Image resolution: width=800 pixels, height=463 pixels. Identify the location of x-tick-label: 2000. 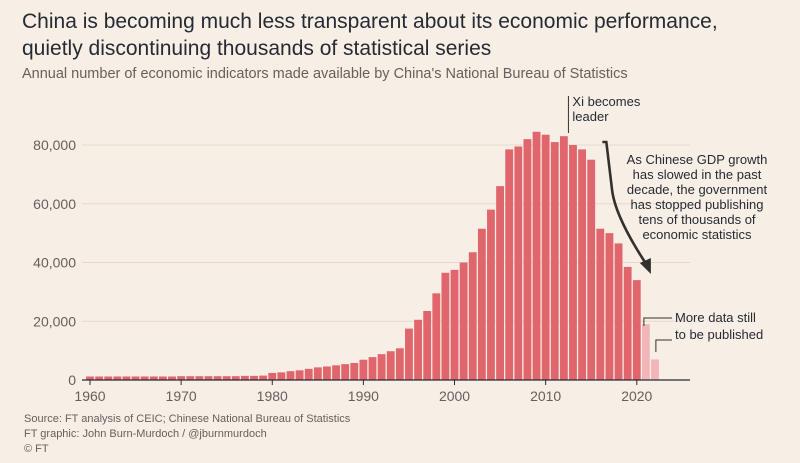
(454, 396).